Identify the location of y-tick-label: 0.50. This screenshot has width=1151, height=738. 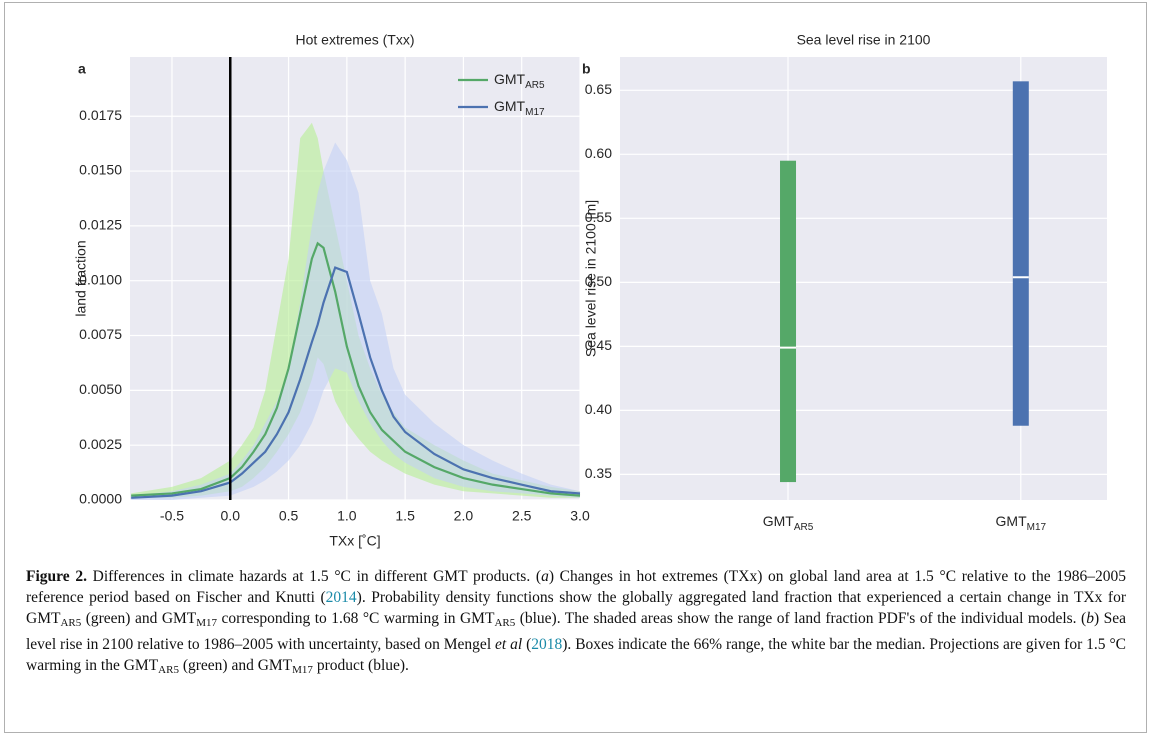
(598, 281).